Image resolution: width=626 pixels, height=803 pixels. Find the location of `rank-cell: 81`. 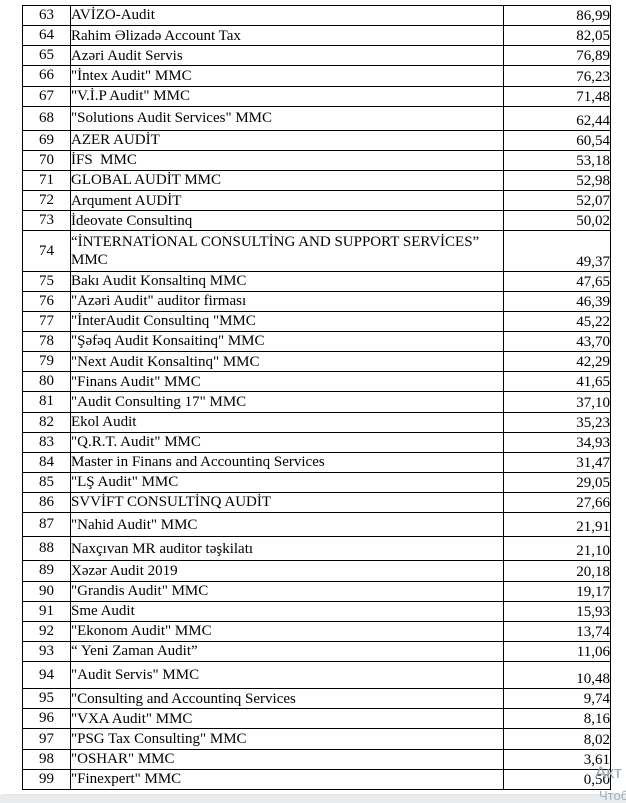

rank-cell: 81 is located at coordinates (46, 402).